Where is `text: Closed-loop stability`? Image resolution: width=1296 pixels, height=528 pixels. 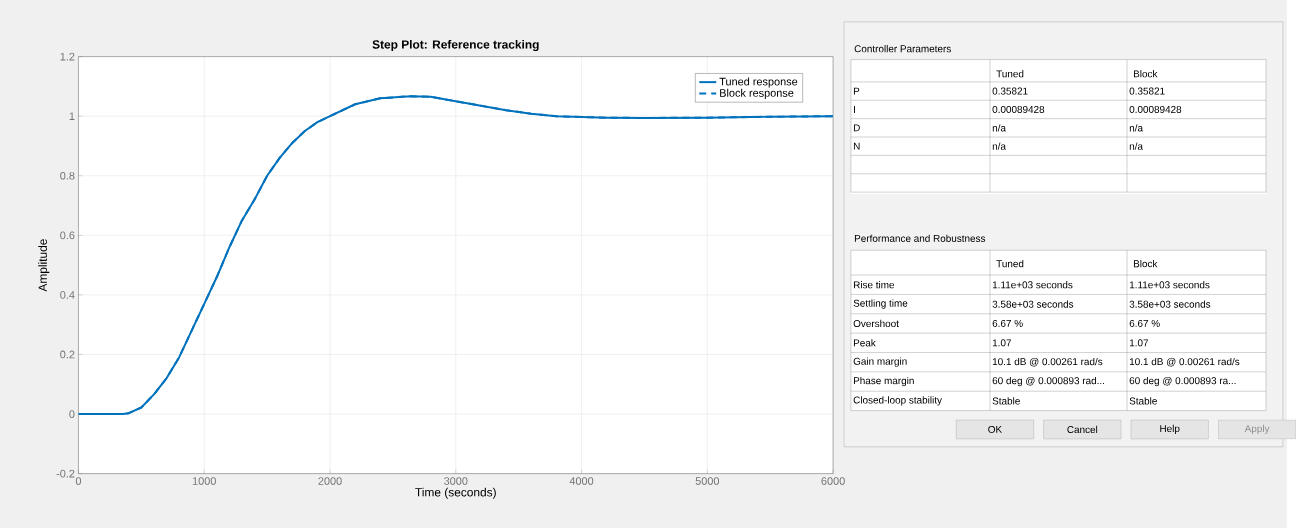
text: Closed-loop stability is located at coordinates (897, 401).